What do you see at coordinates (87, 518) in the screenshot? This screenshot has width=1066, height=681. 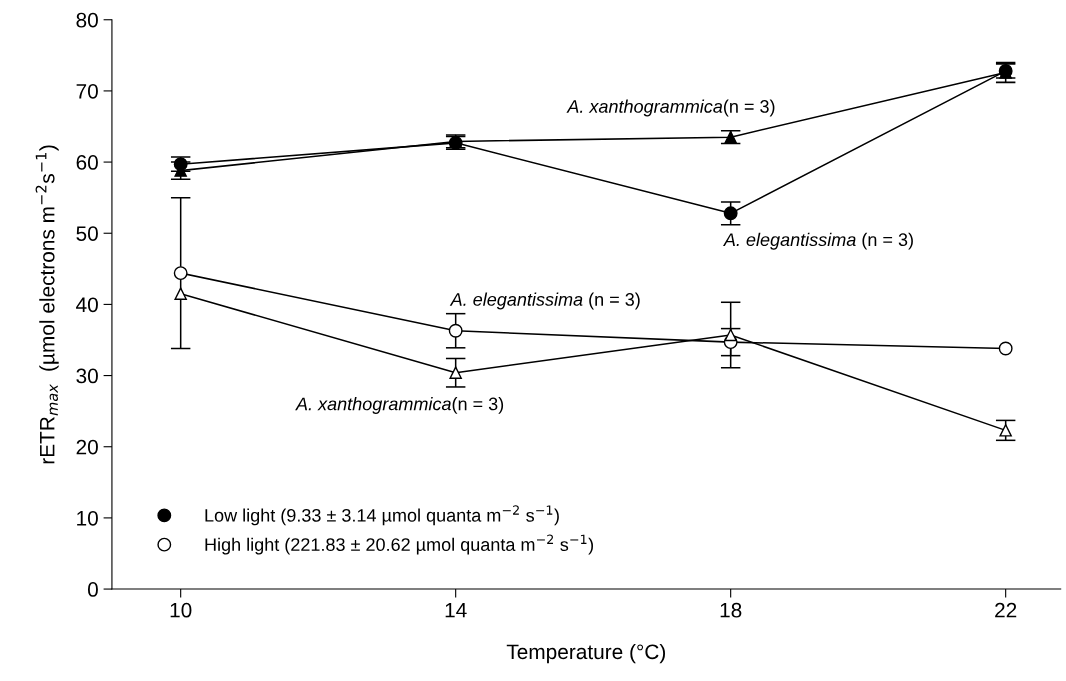 I see `y-tick-label: 10` at bounding box center [87, 518].